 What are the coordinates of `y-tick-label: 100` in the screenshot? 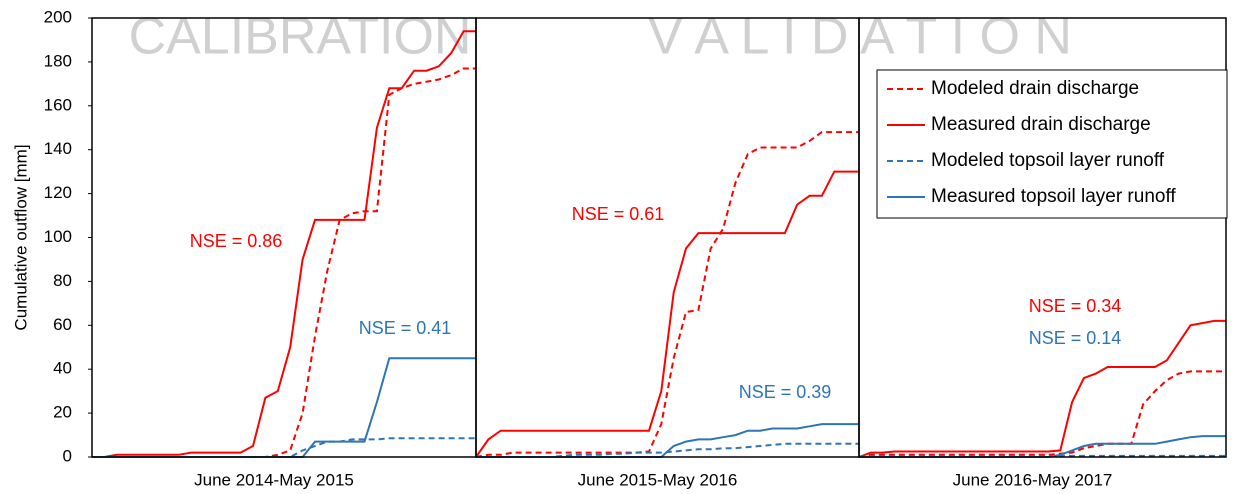 It's located at (58, 236).